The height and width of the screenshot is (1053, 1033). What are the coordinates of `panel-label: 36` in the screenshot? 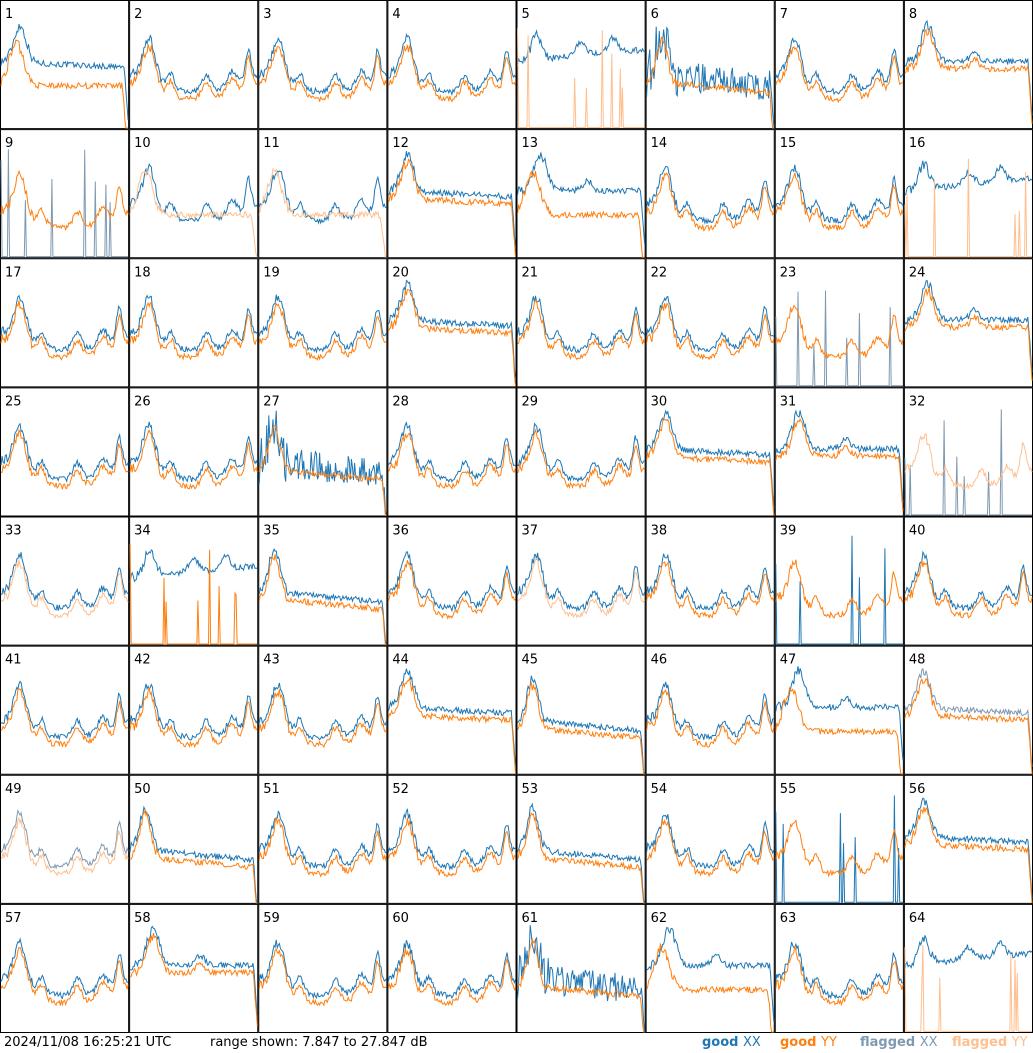 It's located at (400, 531).